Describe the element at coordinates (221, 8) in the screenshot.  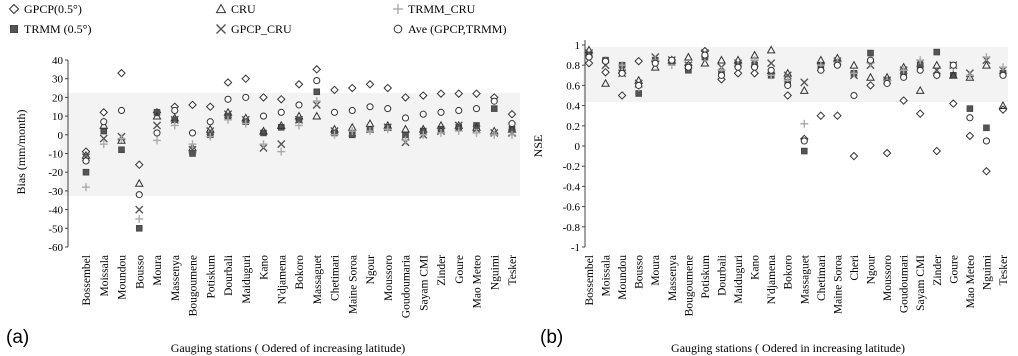
I see `legend-cru-icon` at that location.